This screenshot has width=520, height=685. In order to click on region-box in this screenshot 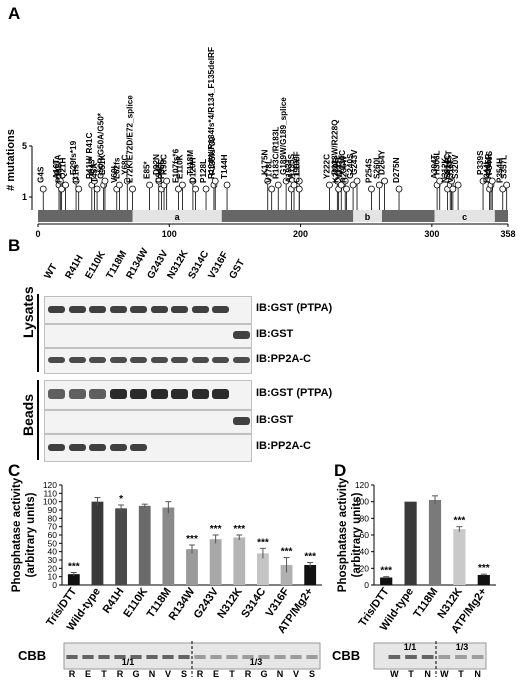, I will do `click(367, 216)`.